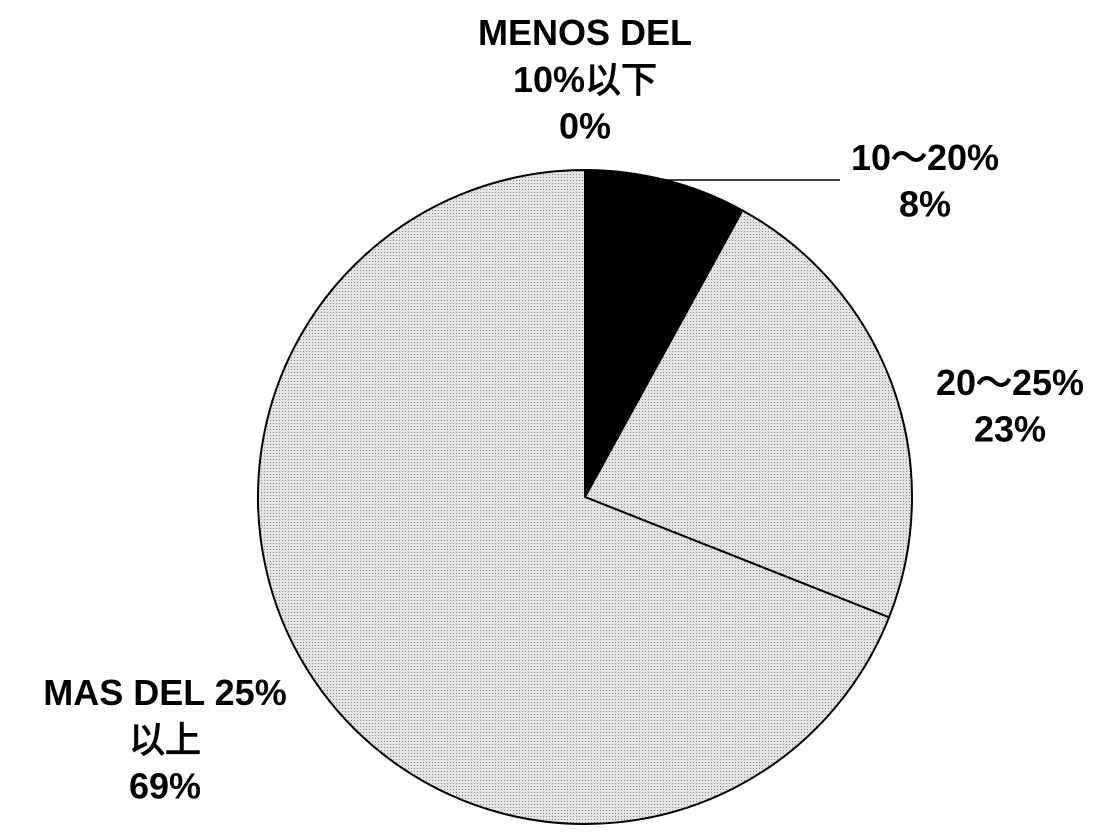 The image size is (1113, 834). Describe the element at coordinates (1010, 382) in the screenshot. I see `category-label: 20〜25%` at that location.